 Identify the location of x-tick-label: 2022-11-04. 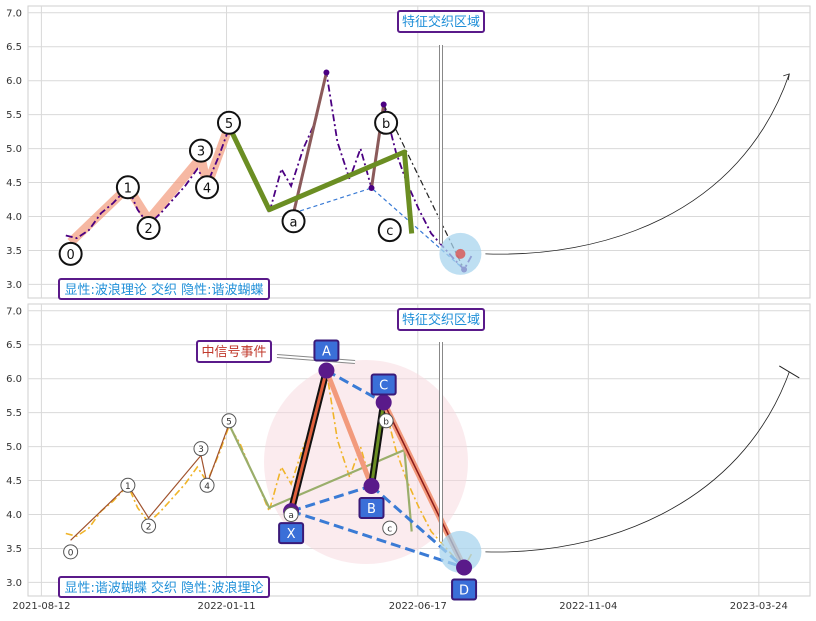
(588, 606).